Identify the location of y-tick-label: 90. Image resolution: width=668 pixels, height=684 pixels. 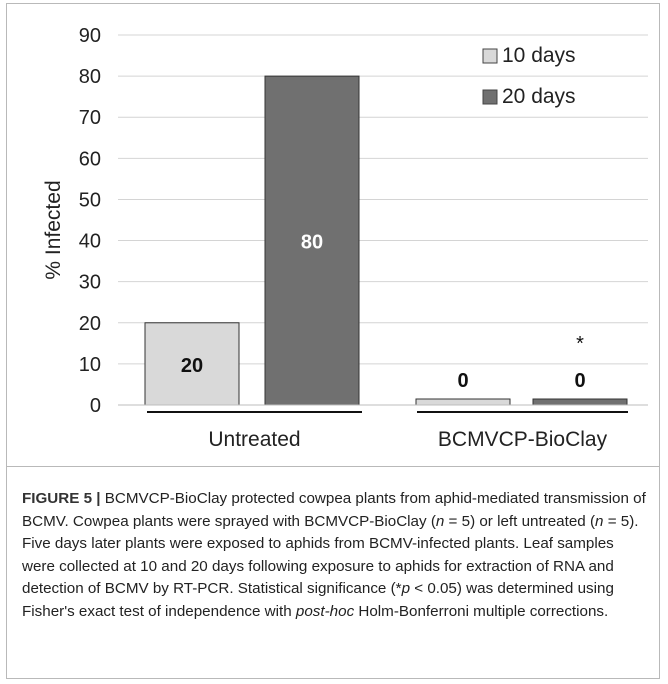
(90, 36).